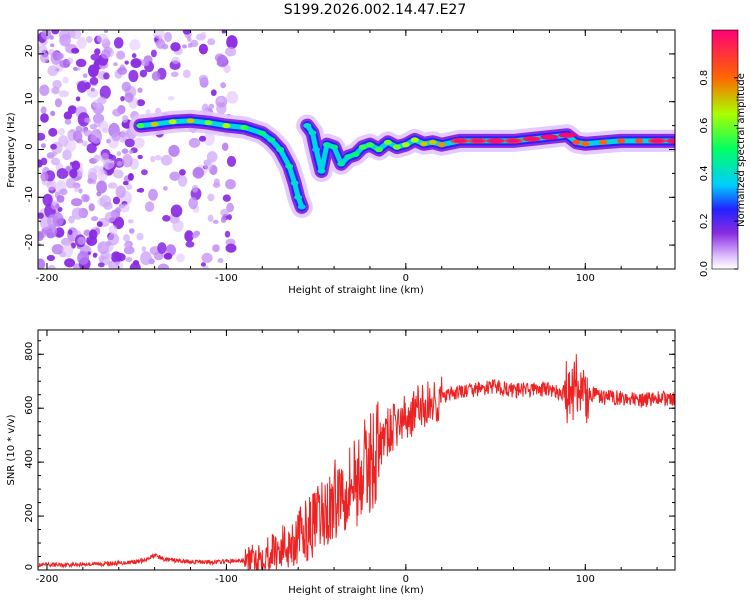 The width and height of the screenshot is (750, 600). What do you see at coordinates (356, 290) in the screenshot?
I see `spectrogram-x-axis-label: Height of straight line (km)` at bounding box center [356, 290].